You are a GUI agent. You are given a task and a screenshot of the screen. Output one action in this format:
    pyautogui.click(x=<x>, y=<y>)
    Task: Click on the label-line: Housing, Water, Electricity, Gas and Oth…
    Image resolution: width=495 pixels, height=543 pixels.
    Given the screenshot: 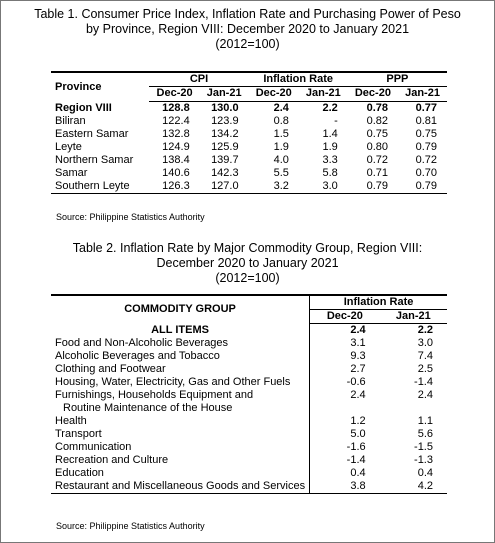 What is the action you would take?
    pyautogui.click(x=173, y=382)
    